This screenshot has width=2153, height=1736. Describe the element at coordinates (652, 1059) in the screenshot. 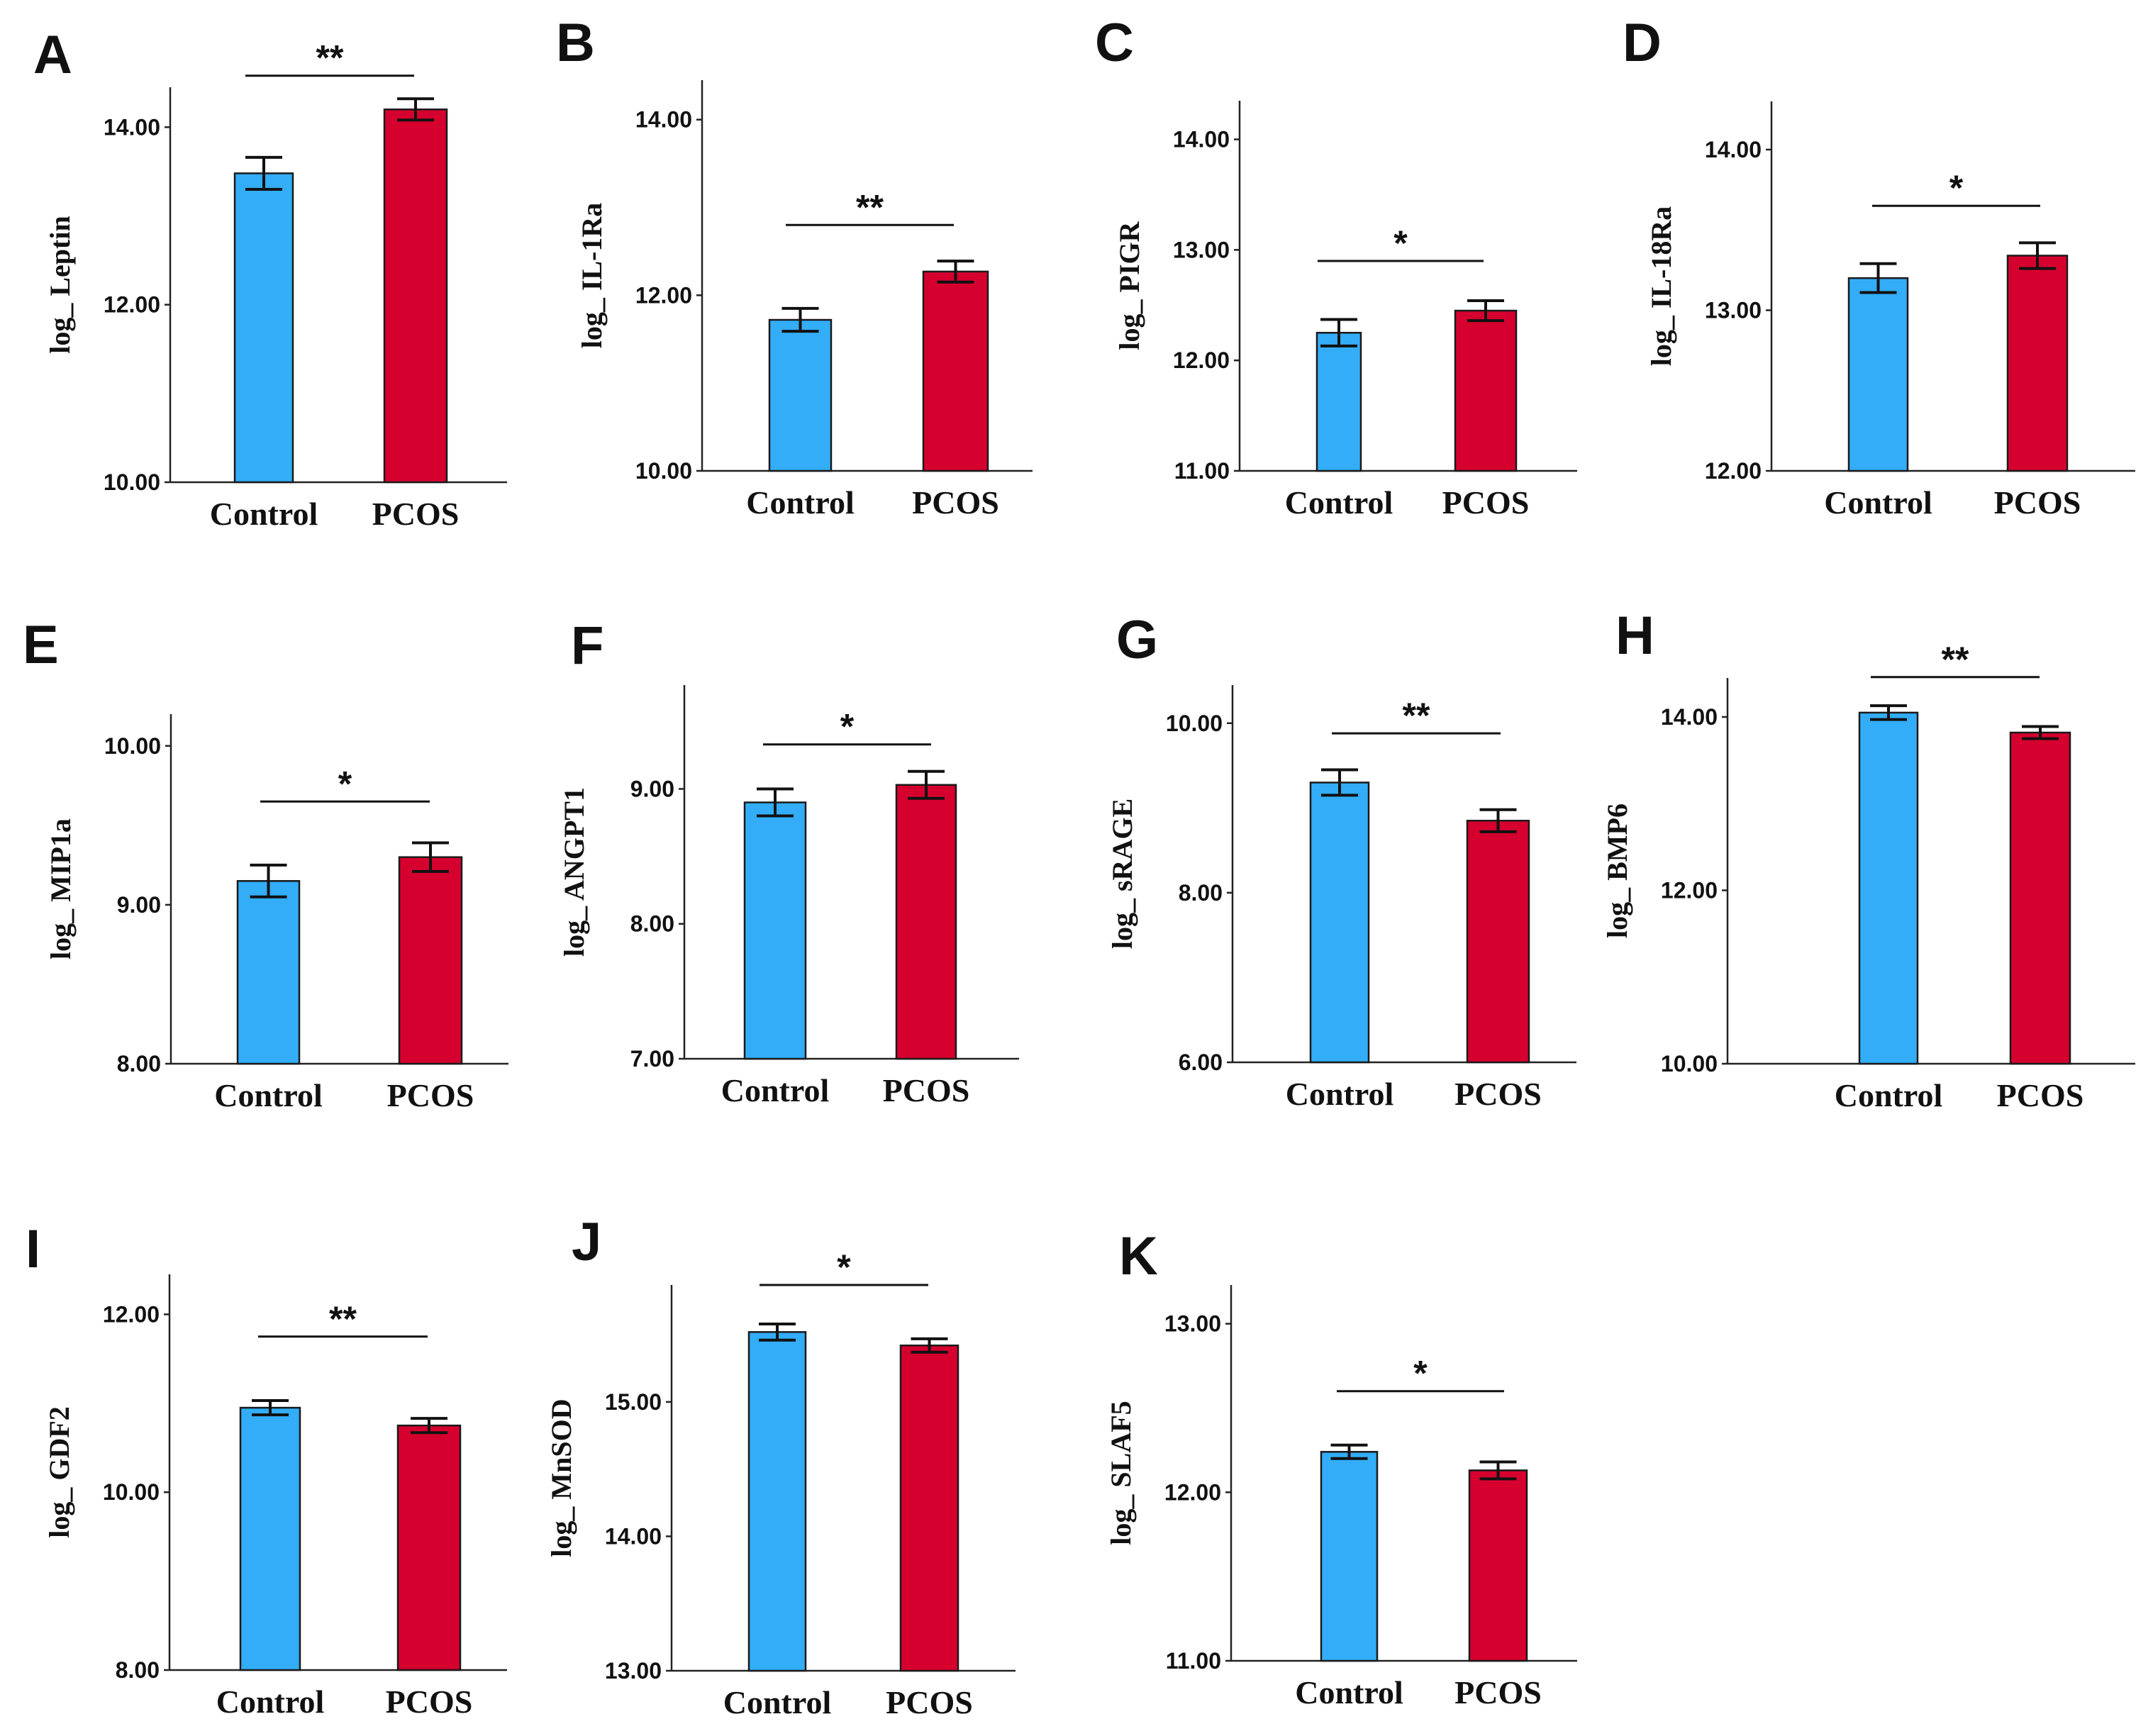

I see `y-tick-label: 7.00` at that location.